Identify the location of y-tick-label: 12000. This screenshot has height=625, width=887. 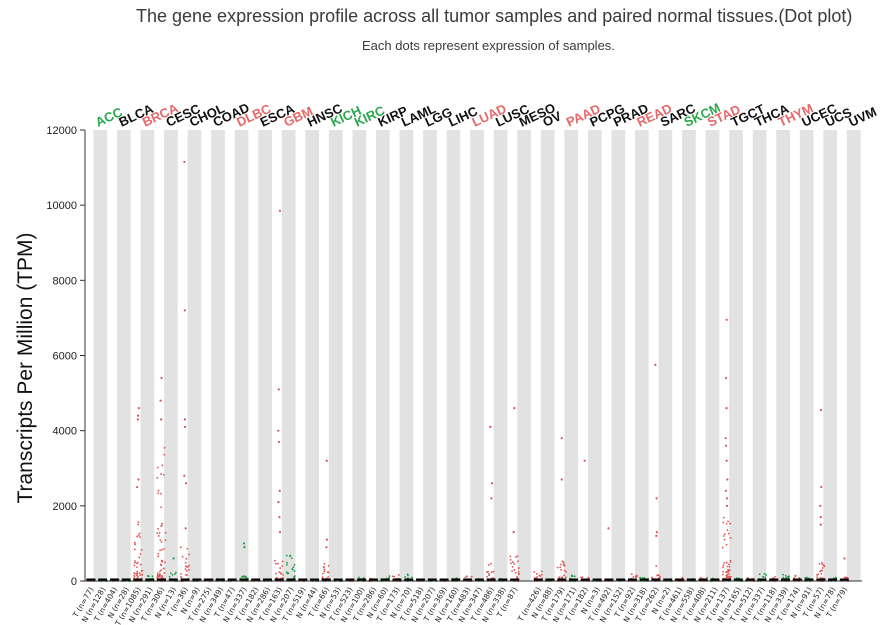
(61, 131).